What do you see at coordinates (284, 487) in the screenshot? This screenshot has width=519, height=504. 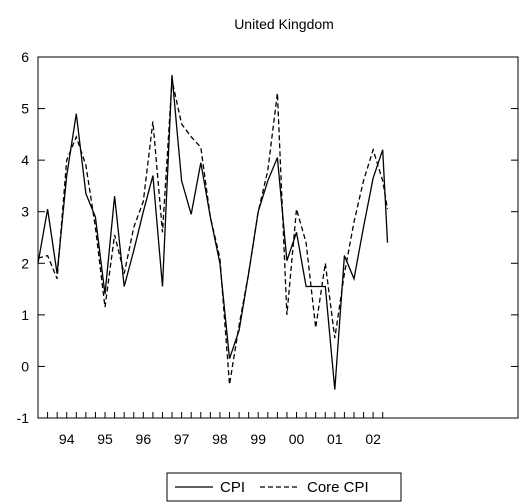 I see `legend: CPI Core CPI` at bounding box center [284, 487].